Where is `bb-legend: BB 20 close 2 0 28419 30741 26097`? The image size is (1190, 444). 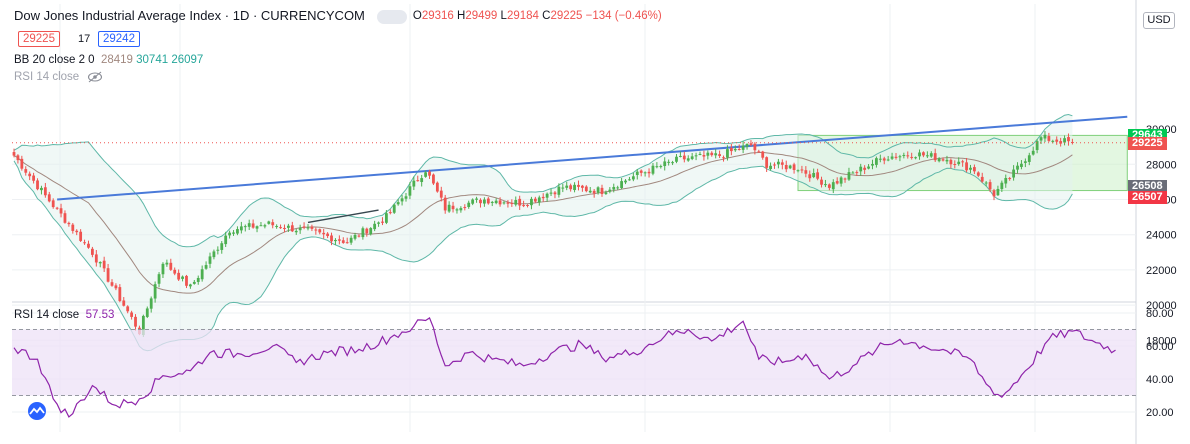 bb-legend: BB 20 close 2 0 28419 30741 26097 is located at coordinates (108, 60).